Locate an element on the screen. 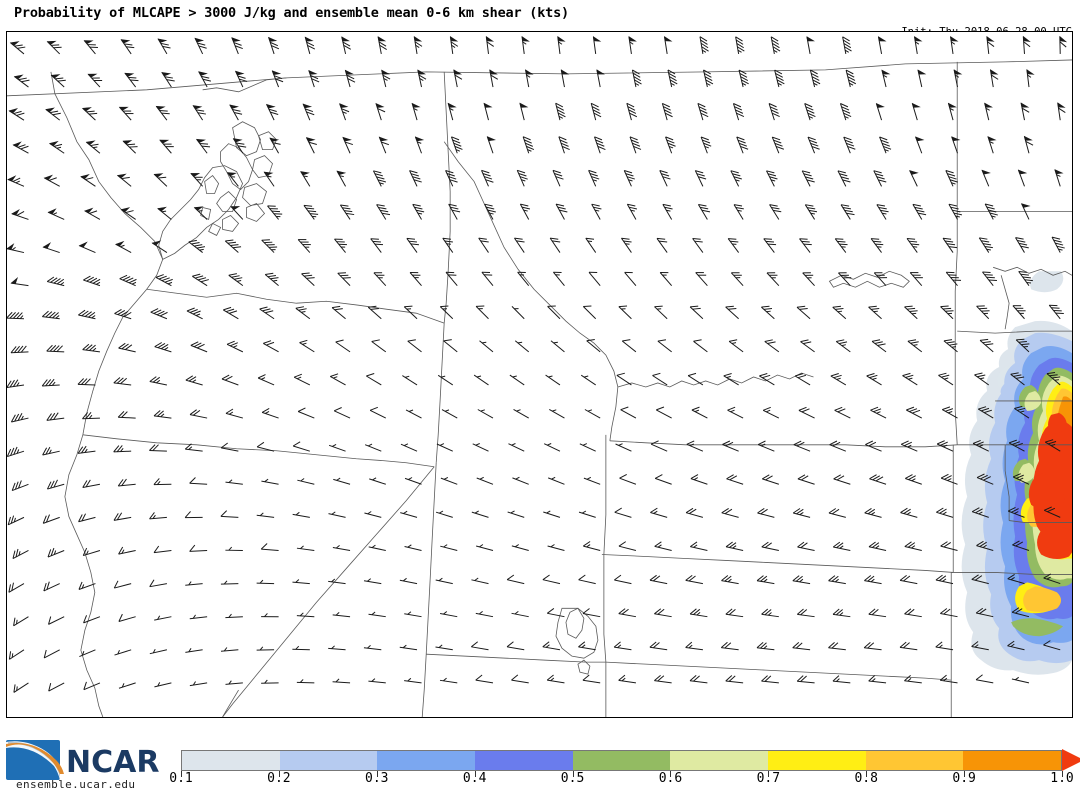  colorbar is located at coordinates (621, 760).